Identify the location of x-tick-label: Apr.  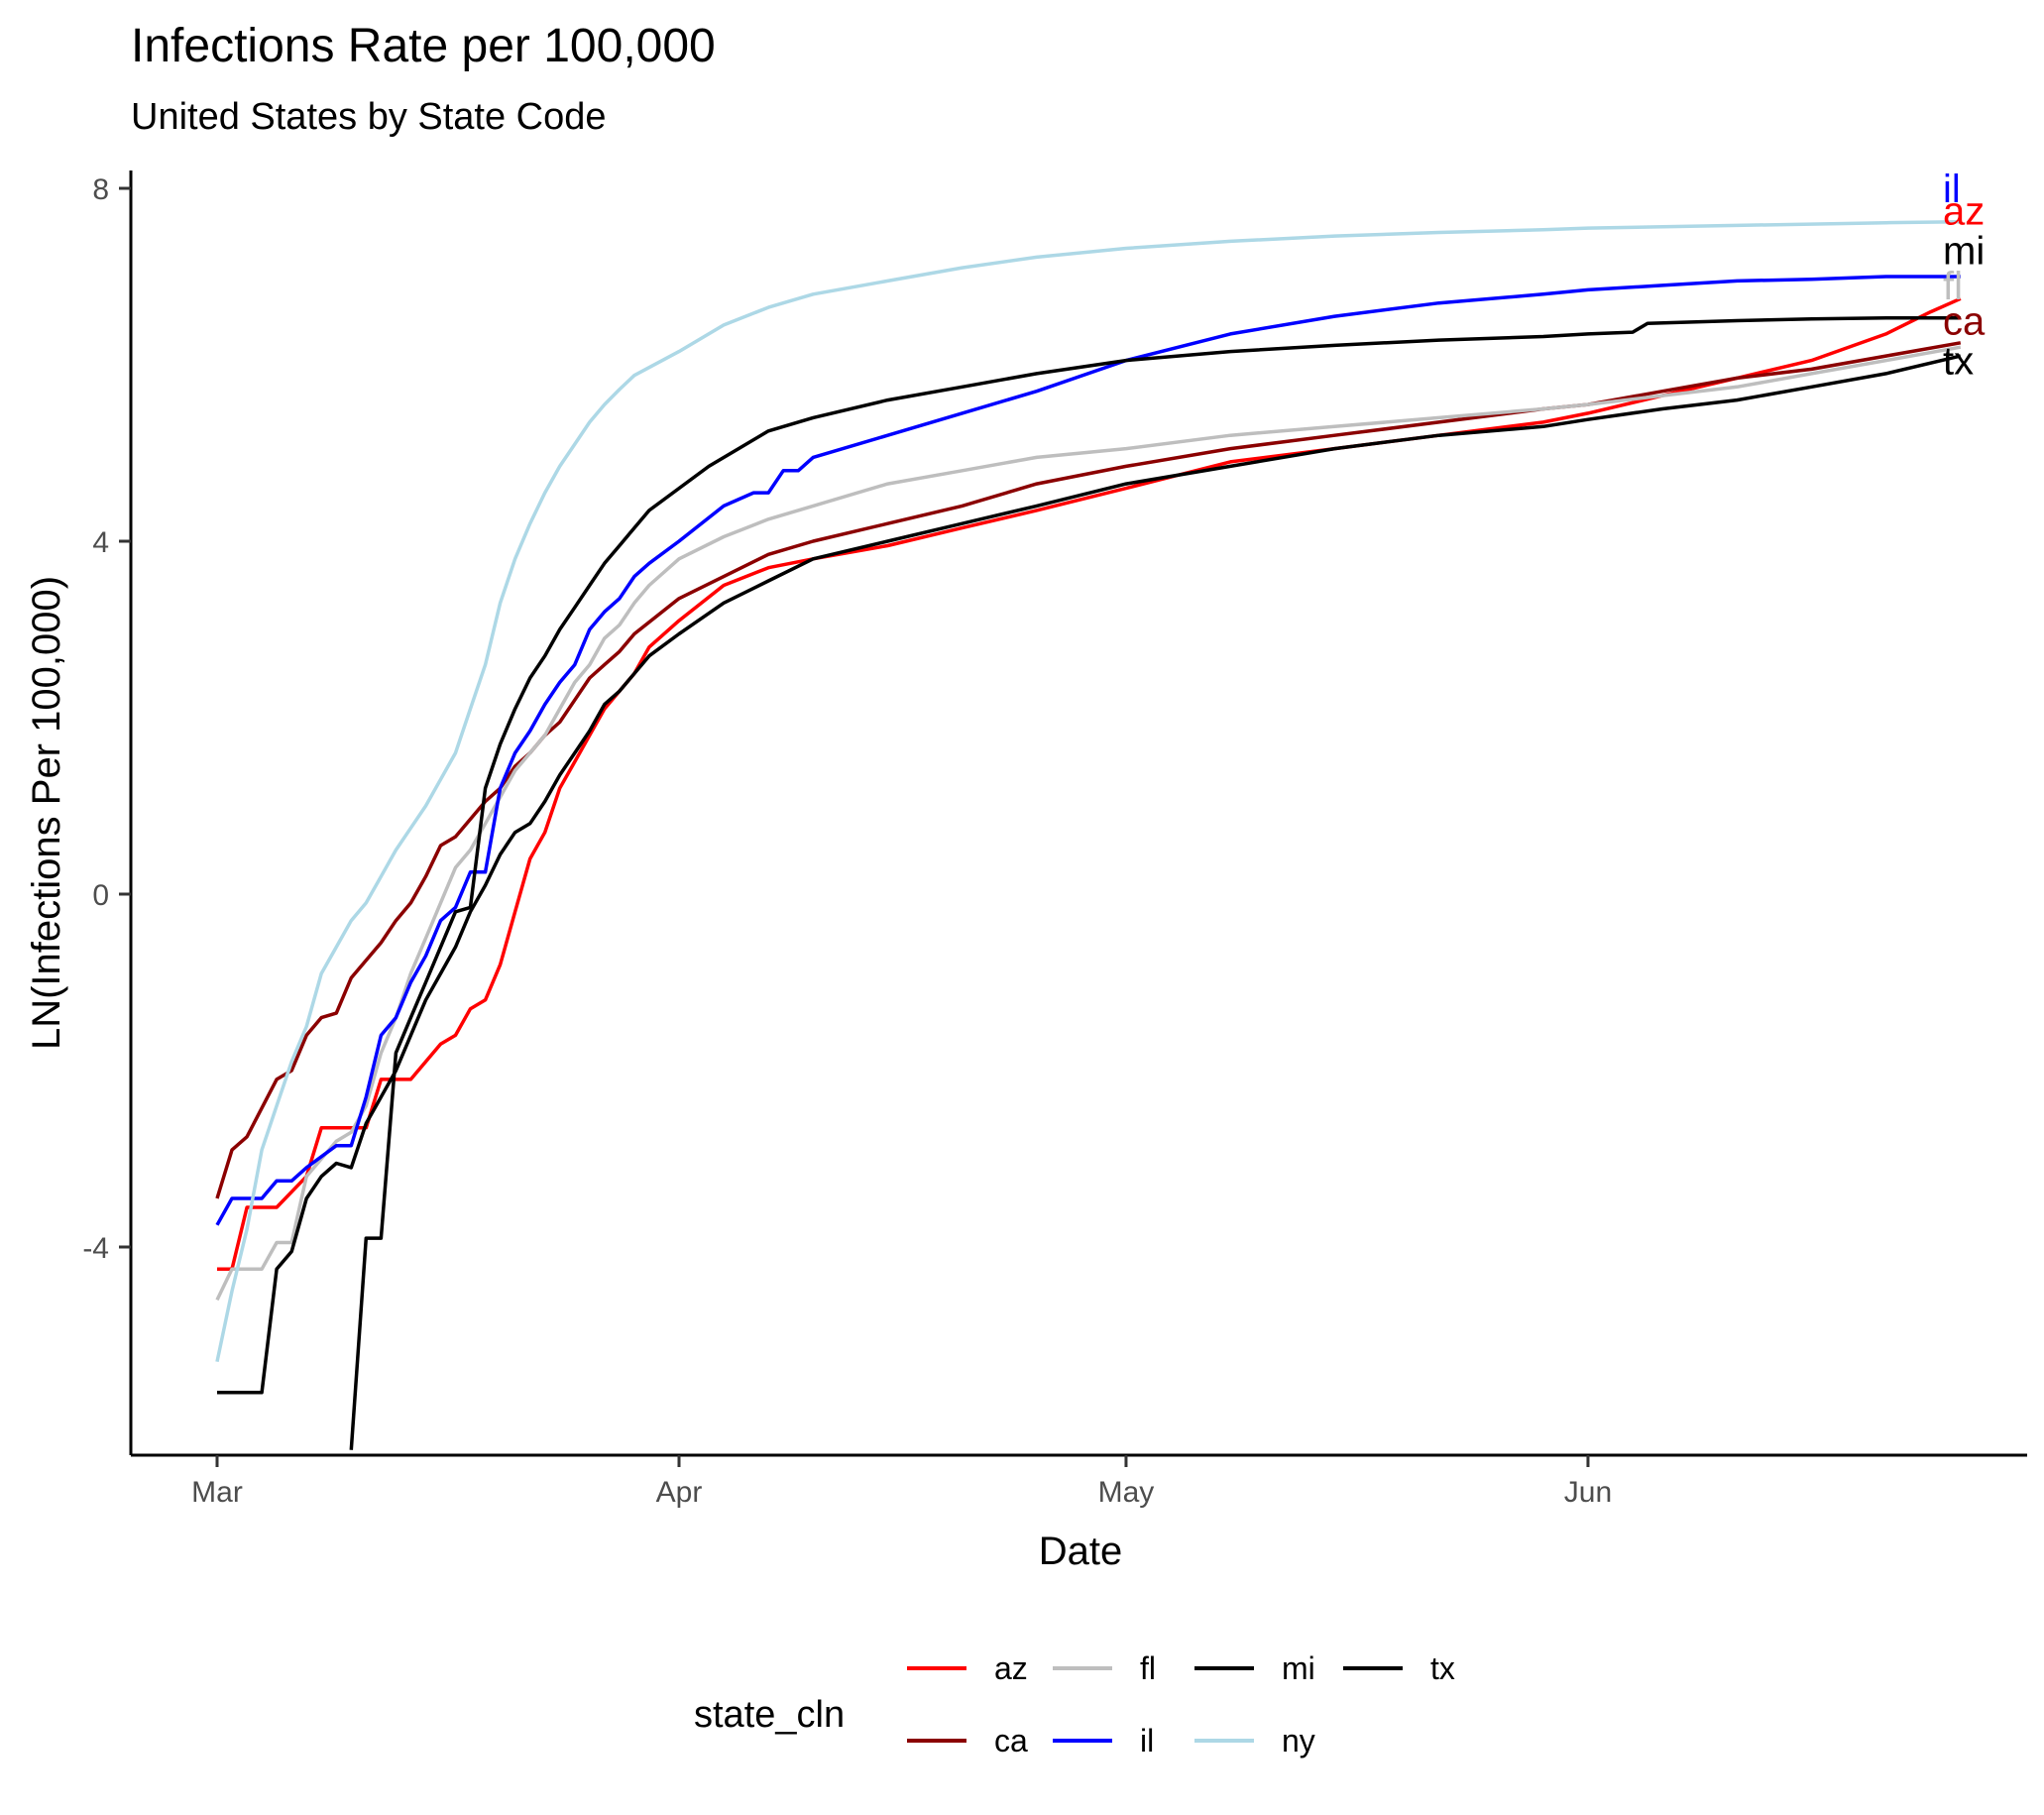
(679, 1493).